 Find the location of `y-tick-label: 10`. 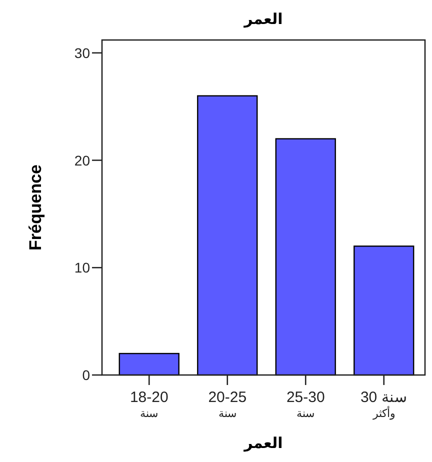

y-tick-label: 10 is located at coordinates (82, 268).